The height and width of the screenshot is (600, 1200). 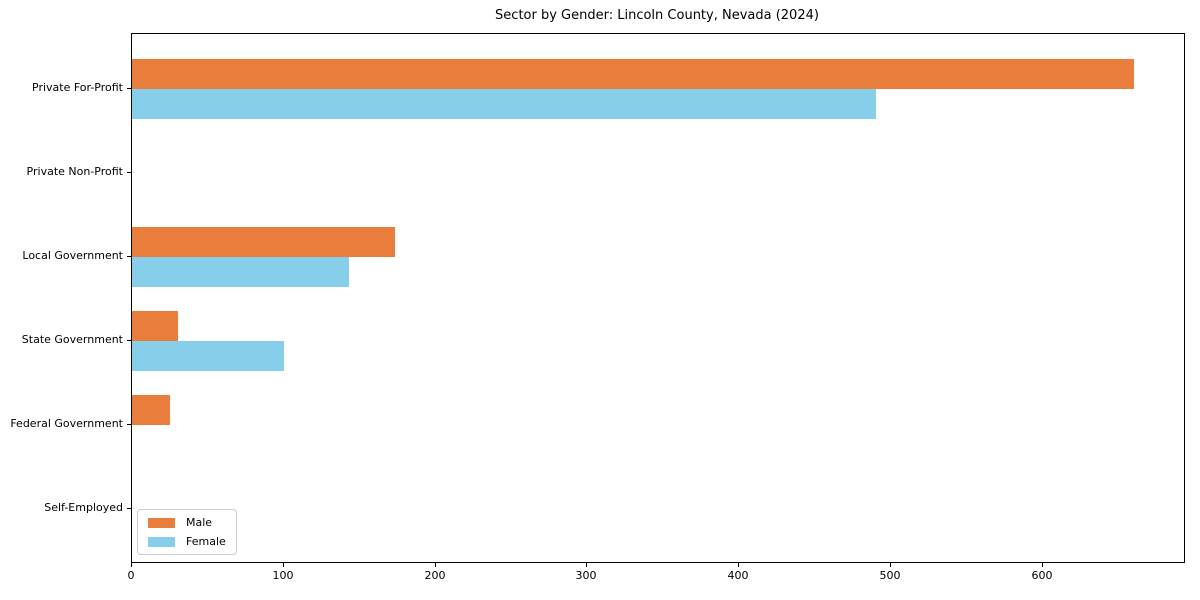 I want to click on y-tick-label: Private For-Profit, so click(x=77, y=87).